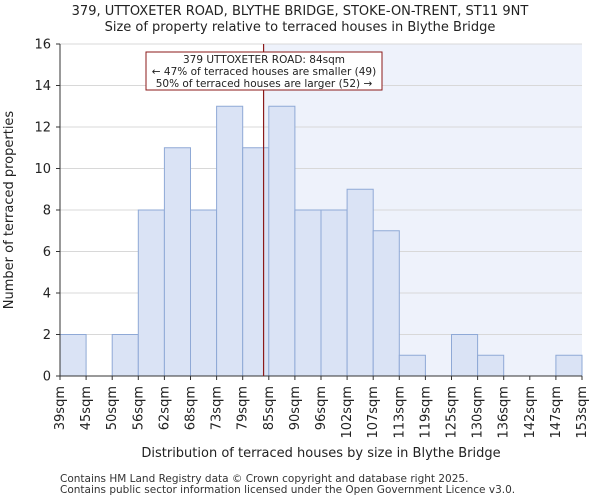 This screenshot has height=500, width=600. I want to click on x-tick-label: 50sqm, so click(112, 408).